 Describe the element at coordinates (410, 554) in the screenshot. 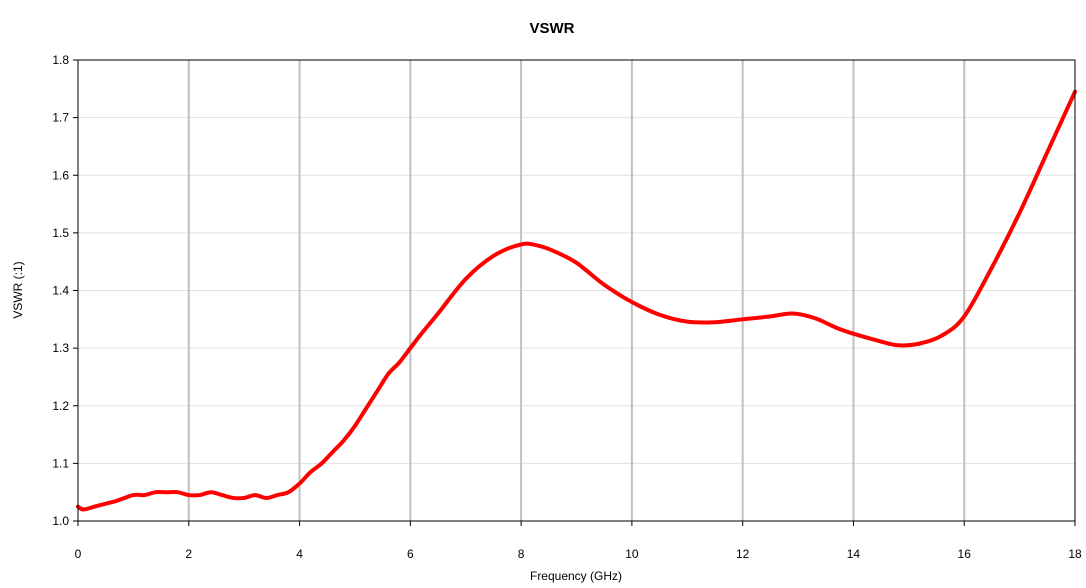

I see `x-tick-label: 6` at that location.